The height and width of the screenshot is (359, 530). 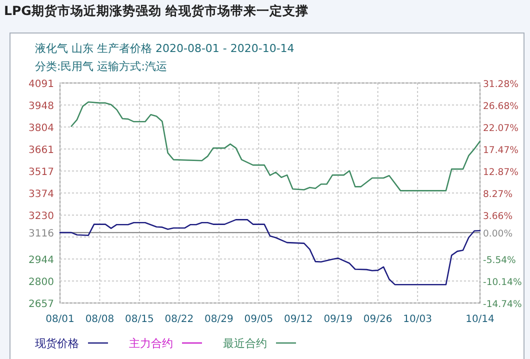 I want to click on x-tick-label: 09/05, so click(x=259, y=319).